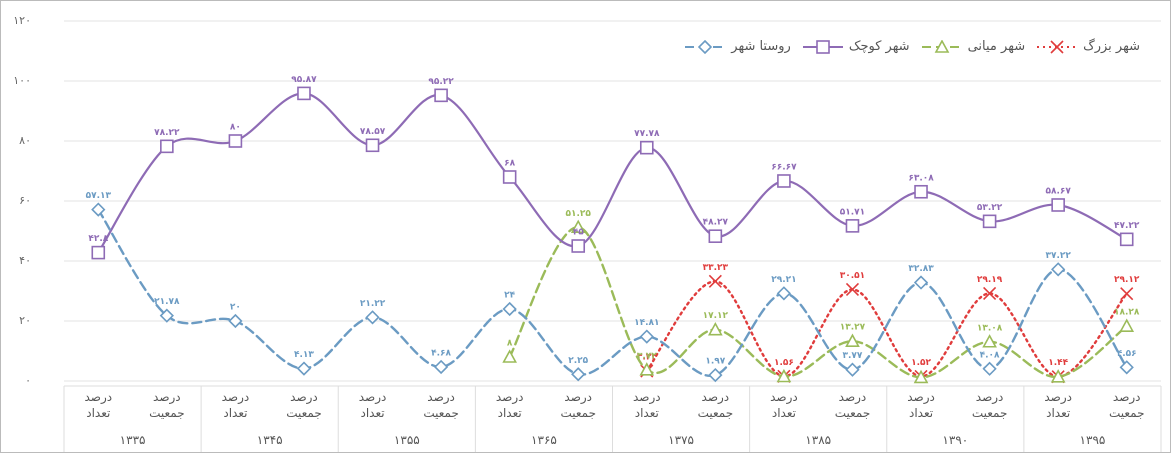 The image size is (1171, 453). I want to click on data-label: ۵۸.۶۷, so click(1058, 191).